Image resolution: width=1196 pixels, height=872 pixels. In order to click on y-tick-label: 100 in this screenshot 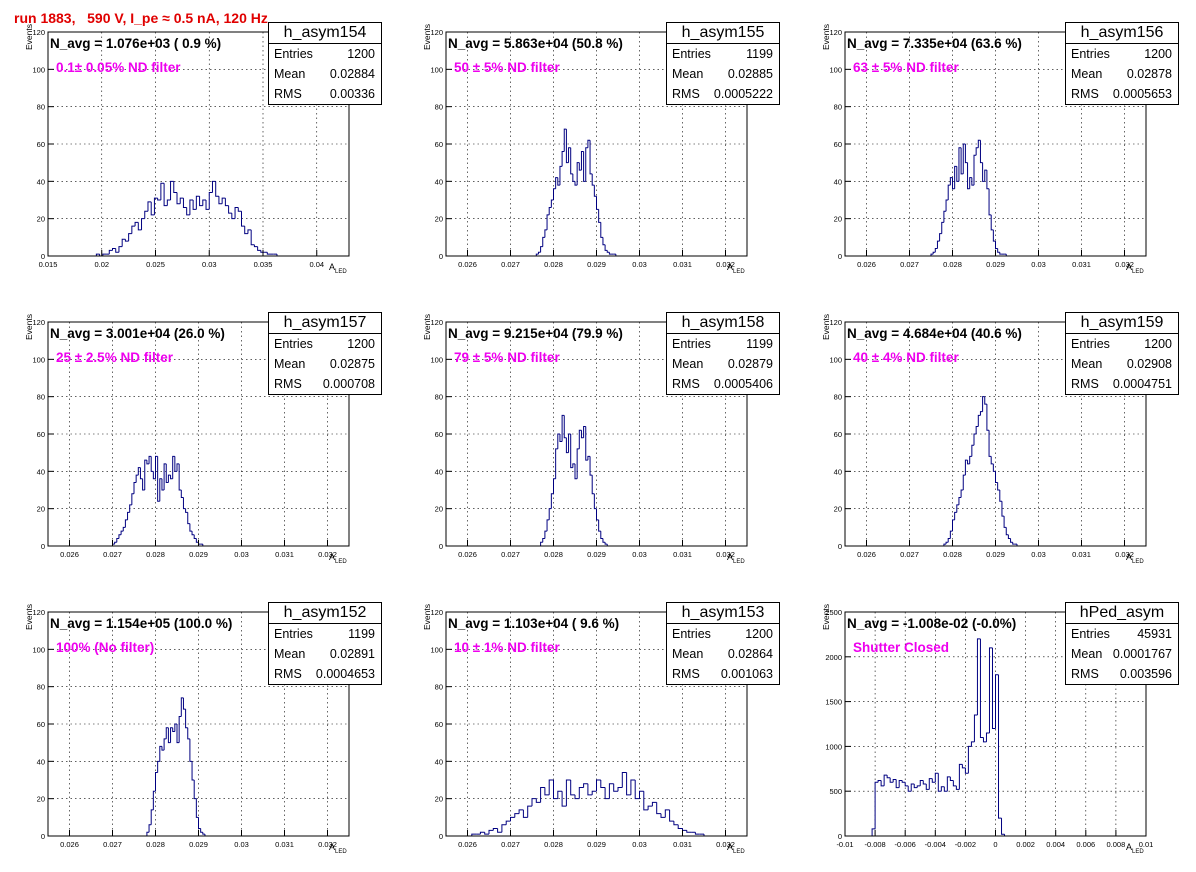, I will do `click(38, 649)`.